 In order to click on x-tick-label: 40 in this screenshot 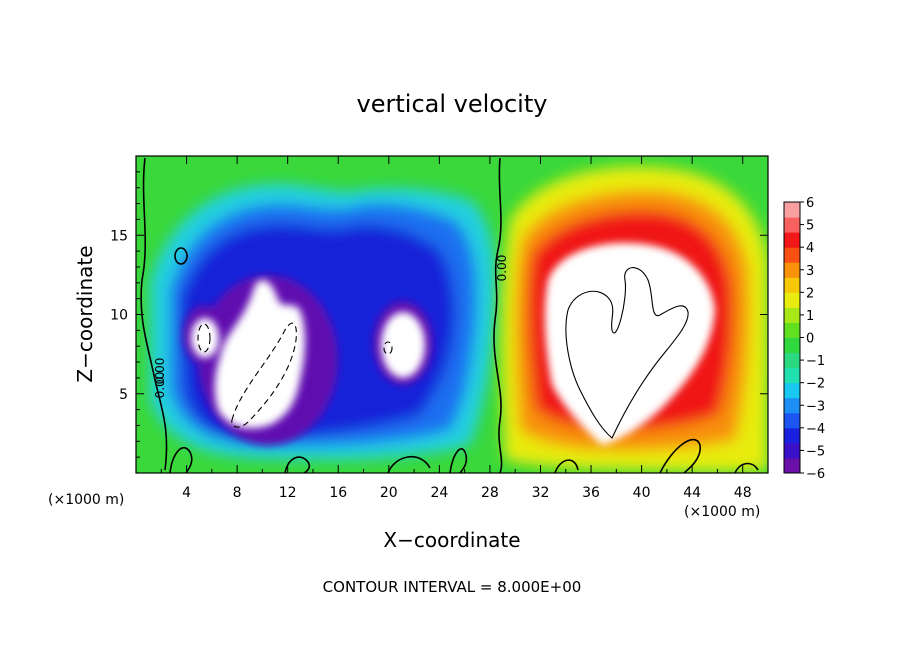, I will do `click(642, 493)`.